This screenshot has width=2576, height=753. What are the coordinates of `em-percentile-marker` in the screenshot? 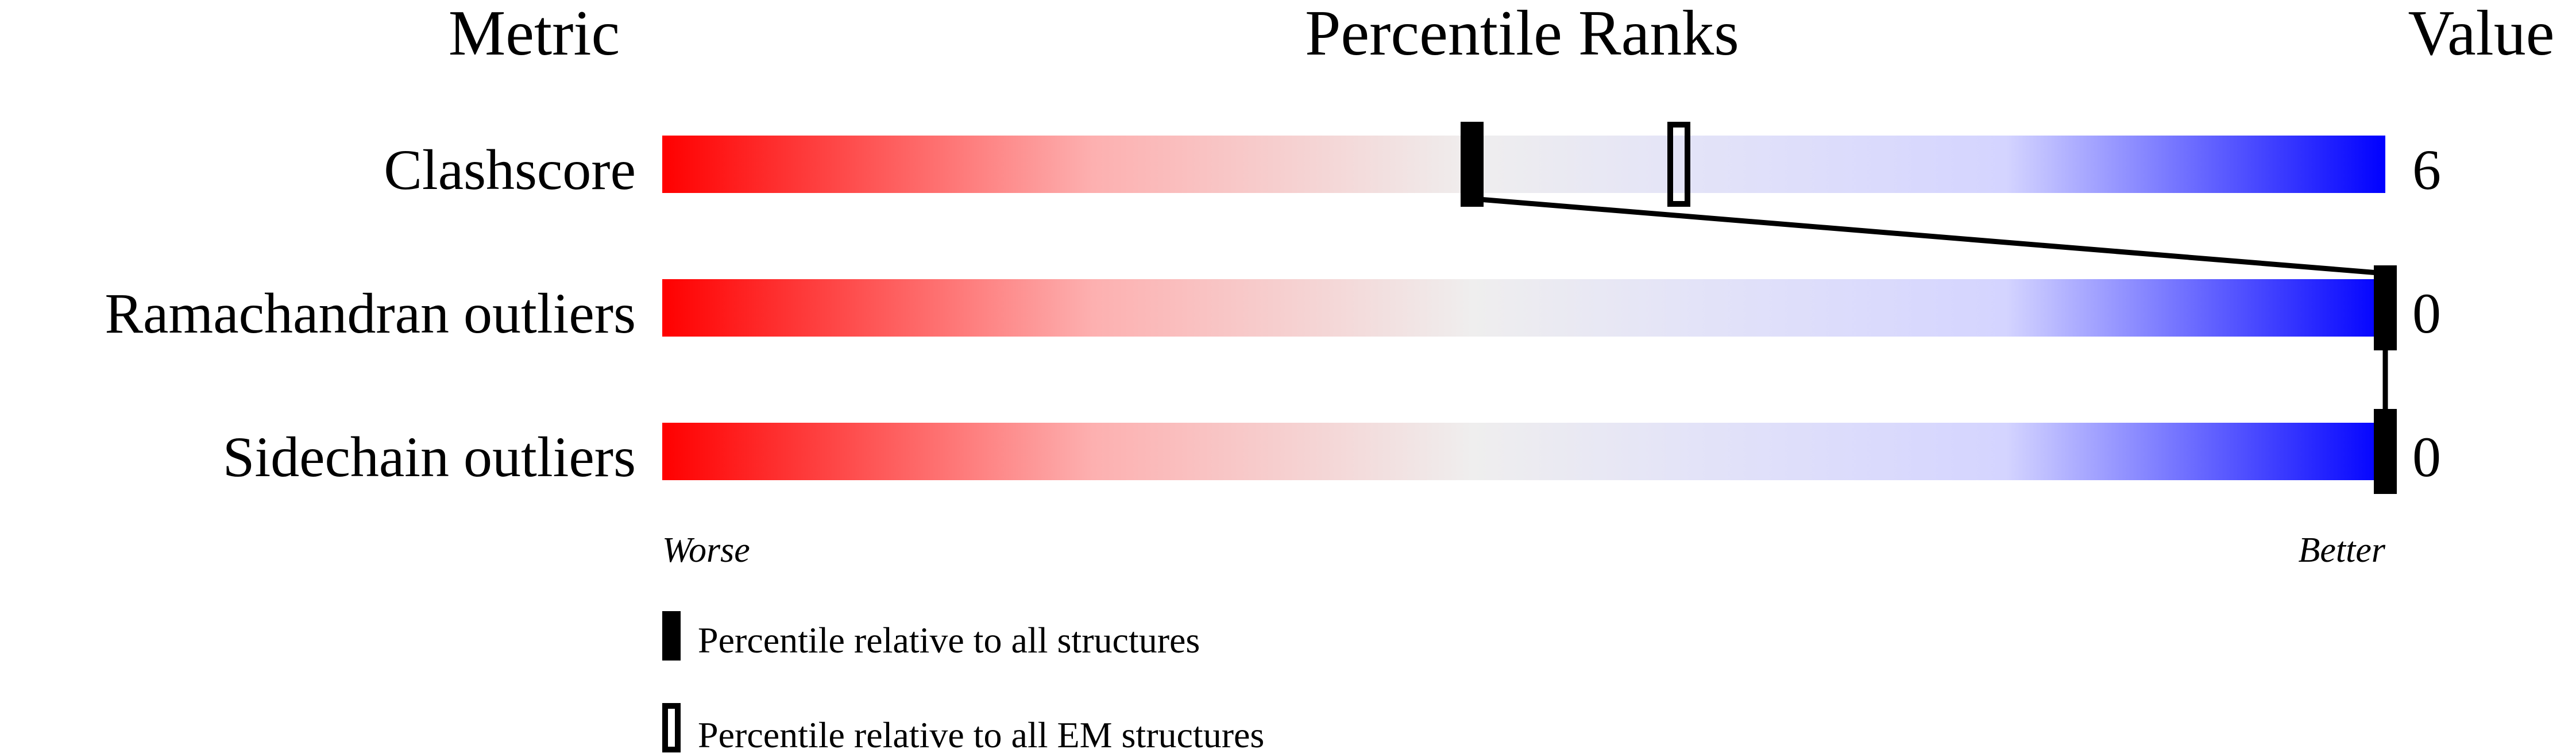 It's located at (1678, 164).